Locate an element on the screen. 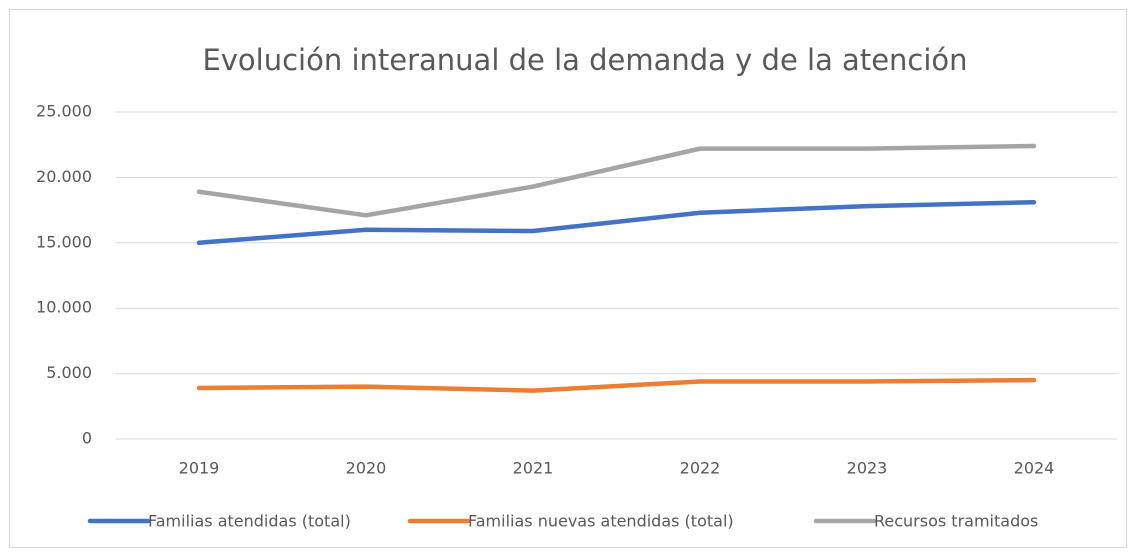  y-tick-label: 15.000 is located at coordinates (64, 241).